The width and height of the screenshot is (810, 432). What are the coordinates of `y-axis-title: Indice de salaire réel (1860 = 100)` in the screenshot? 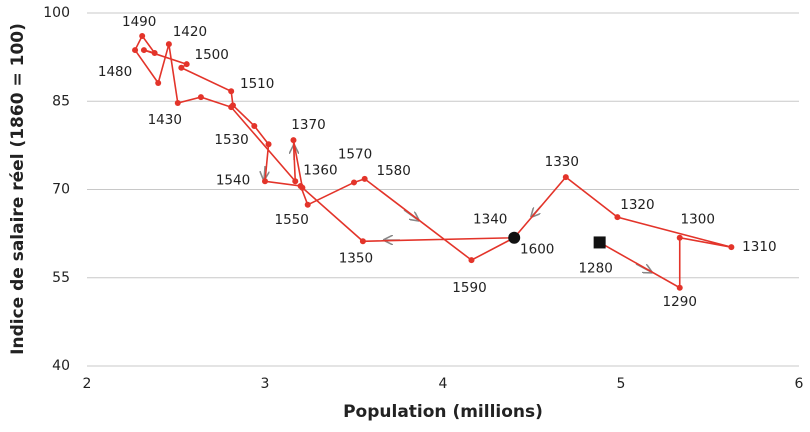 It's located at (18, 189).